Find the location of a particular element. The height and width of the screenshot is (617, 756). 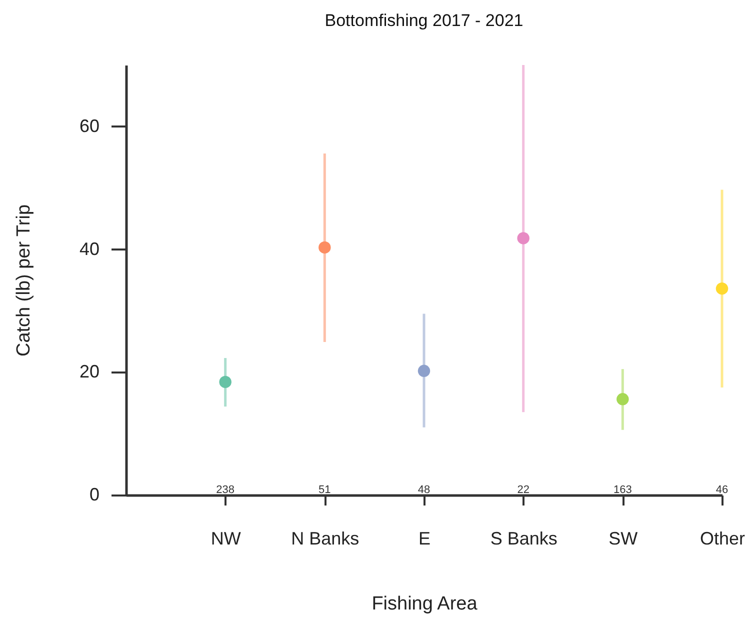

y-tick-label: 0 is located at coordinates (94, 494).